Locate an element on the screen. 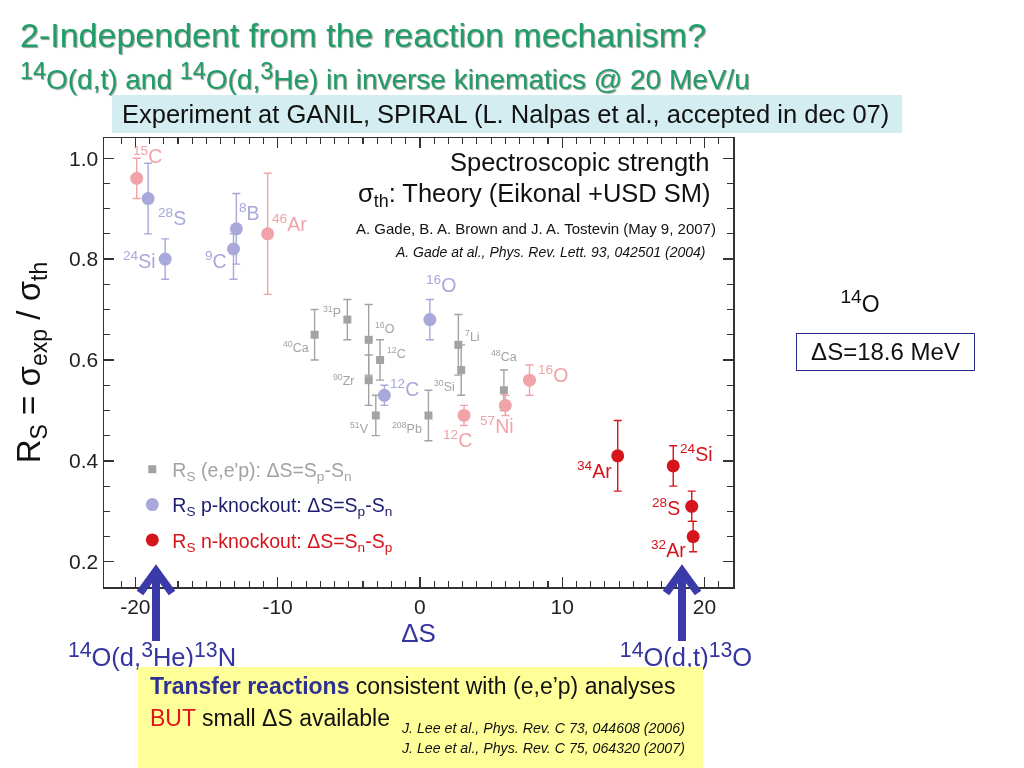 This screenshot has height=768, width=1024. y-tick-label: 0.8 is located at coordinates (84, 259).